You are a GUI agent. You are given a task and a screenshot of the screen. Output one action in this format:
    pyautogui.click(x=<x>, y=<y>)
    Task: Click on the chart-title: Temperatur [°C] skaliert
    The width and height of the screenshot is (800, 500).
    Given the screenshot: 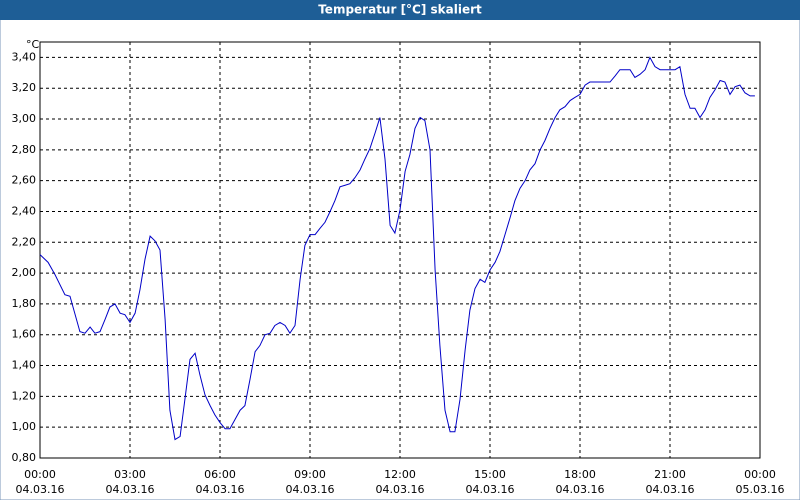 What is the action you would take?
    pyautogui.click(x=400, y=10)
    